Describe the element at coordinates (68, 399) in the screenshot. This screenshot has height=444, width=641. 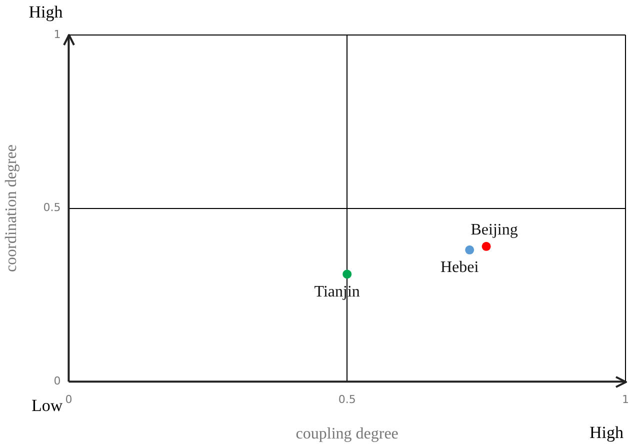
I see `x-tick-label: 0` at that location.